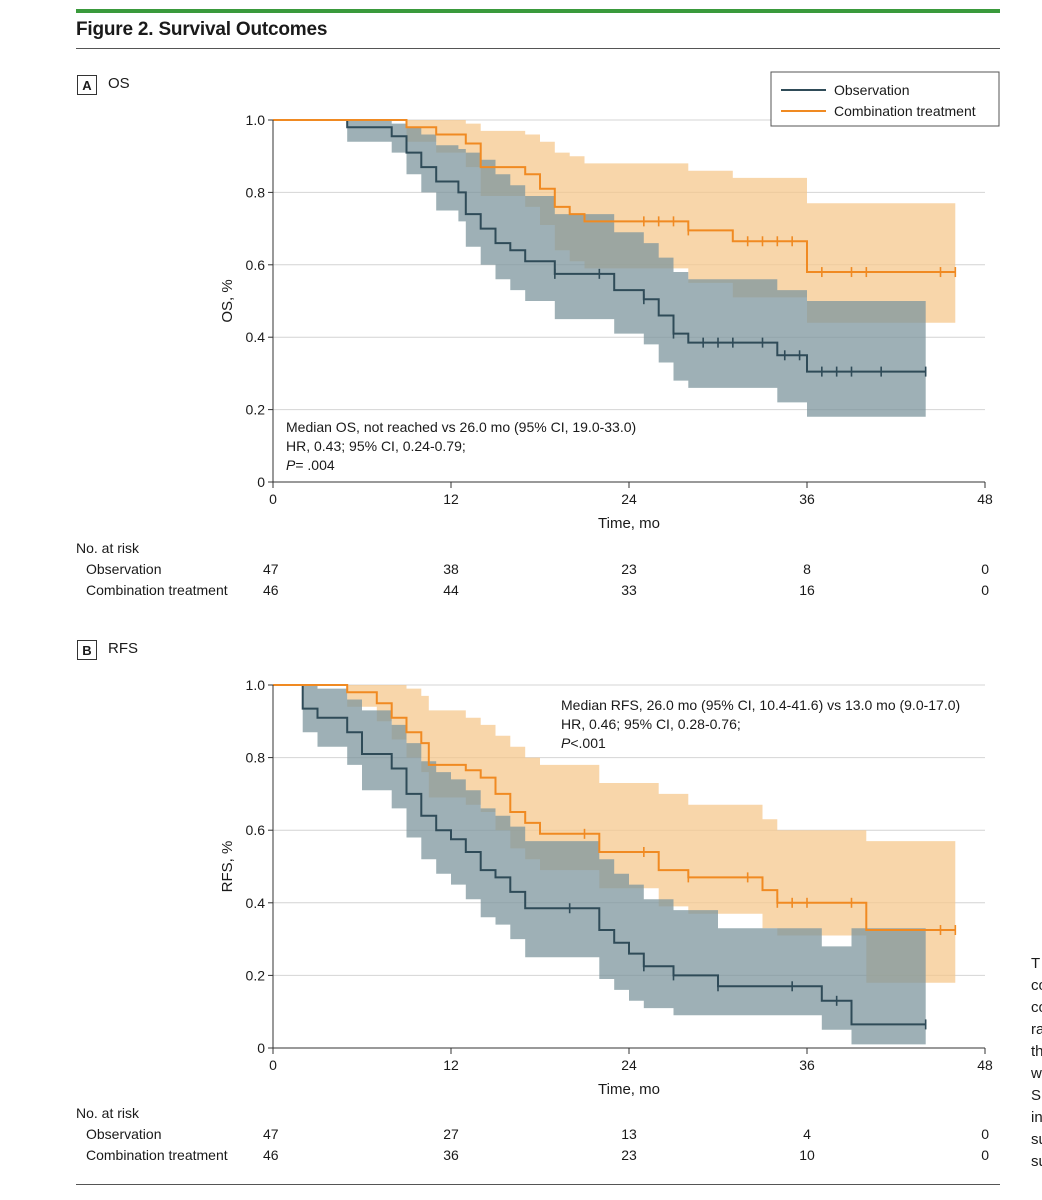 This screenshot has width=1042, height=1200. Describe the element at coordinates (227, 300) in the screenshot. I see `y-axis-label: OS, %` at that location.